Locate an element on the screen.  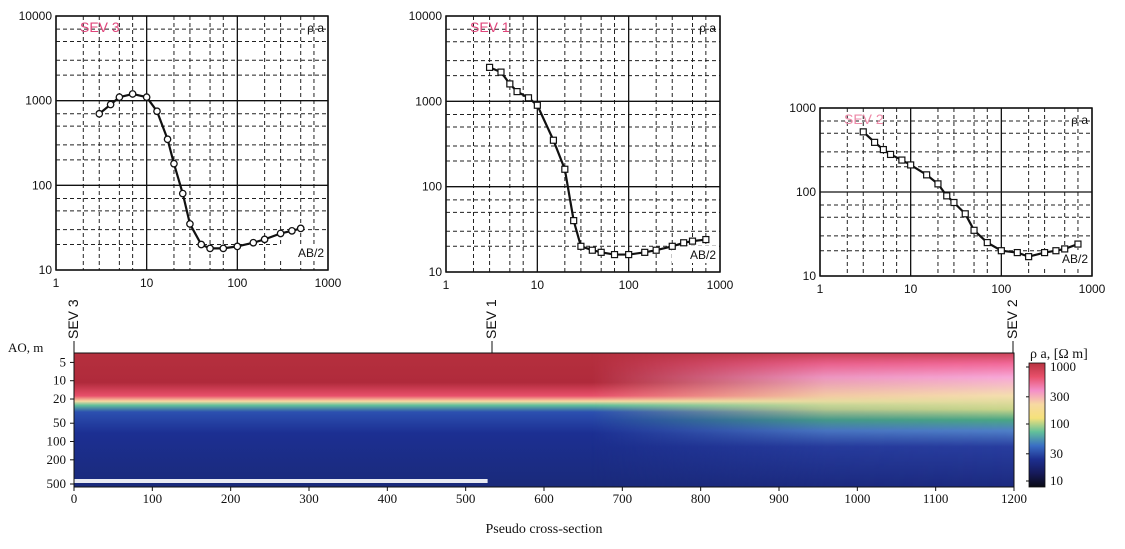
sev-marker-label: SEV 3 is located at coordinates (73, 319).